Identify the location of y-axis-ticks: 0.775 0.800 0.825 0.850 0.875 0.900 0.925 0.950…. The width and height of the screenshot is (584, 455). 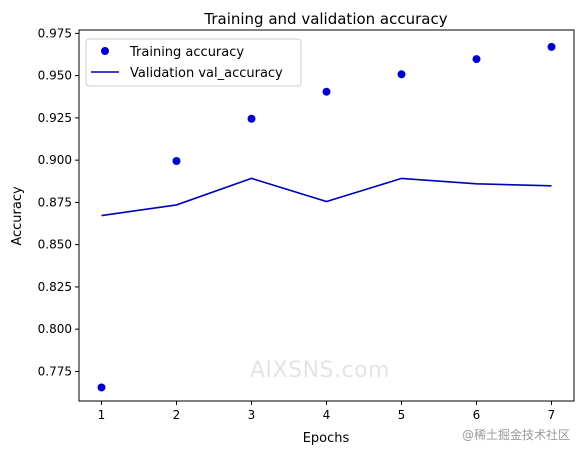
(58, 202).